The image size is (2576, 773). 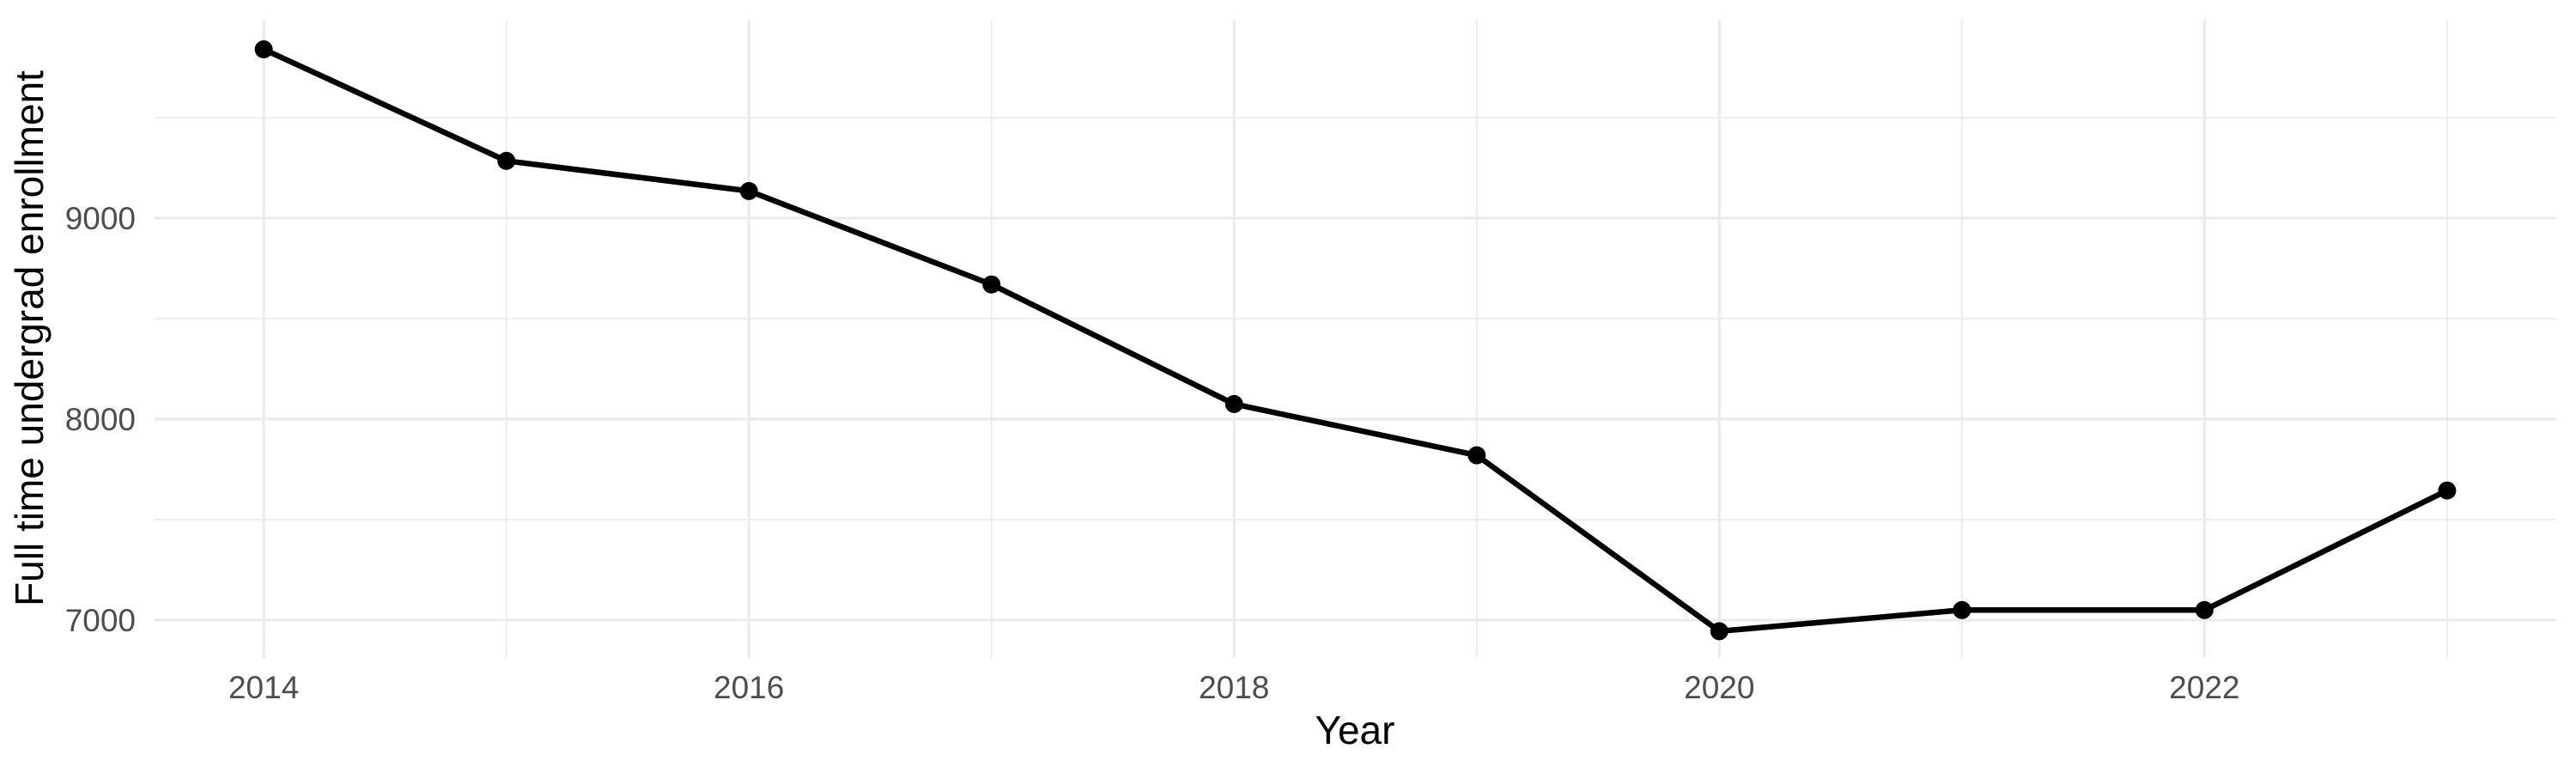 What do you see at coordinates (749, 687) in the screenshot?
I see `x-tick-label: 2016` at bounding box center [749, 687].